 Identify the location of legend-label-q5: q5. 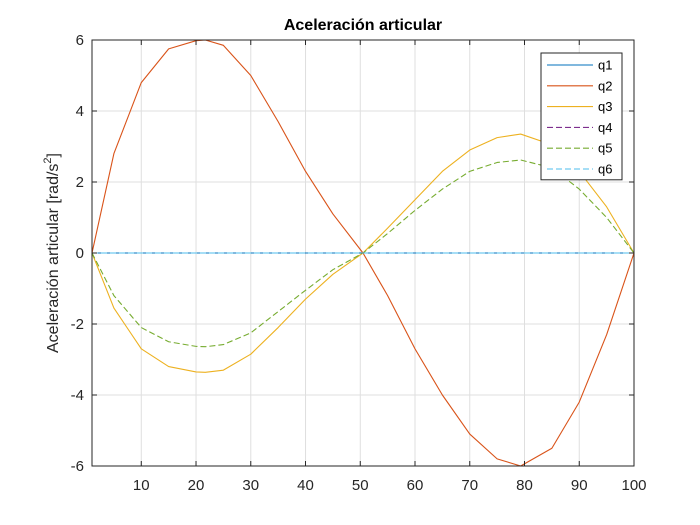
(605, 148).